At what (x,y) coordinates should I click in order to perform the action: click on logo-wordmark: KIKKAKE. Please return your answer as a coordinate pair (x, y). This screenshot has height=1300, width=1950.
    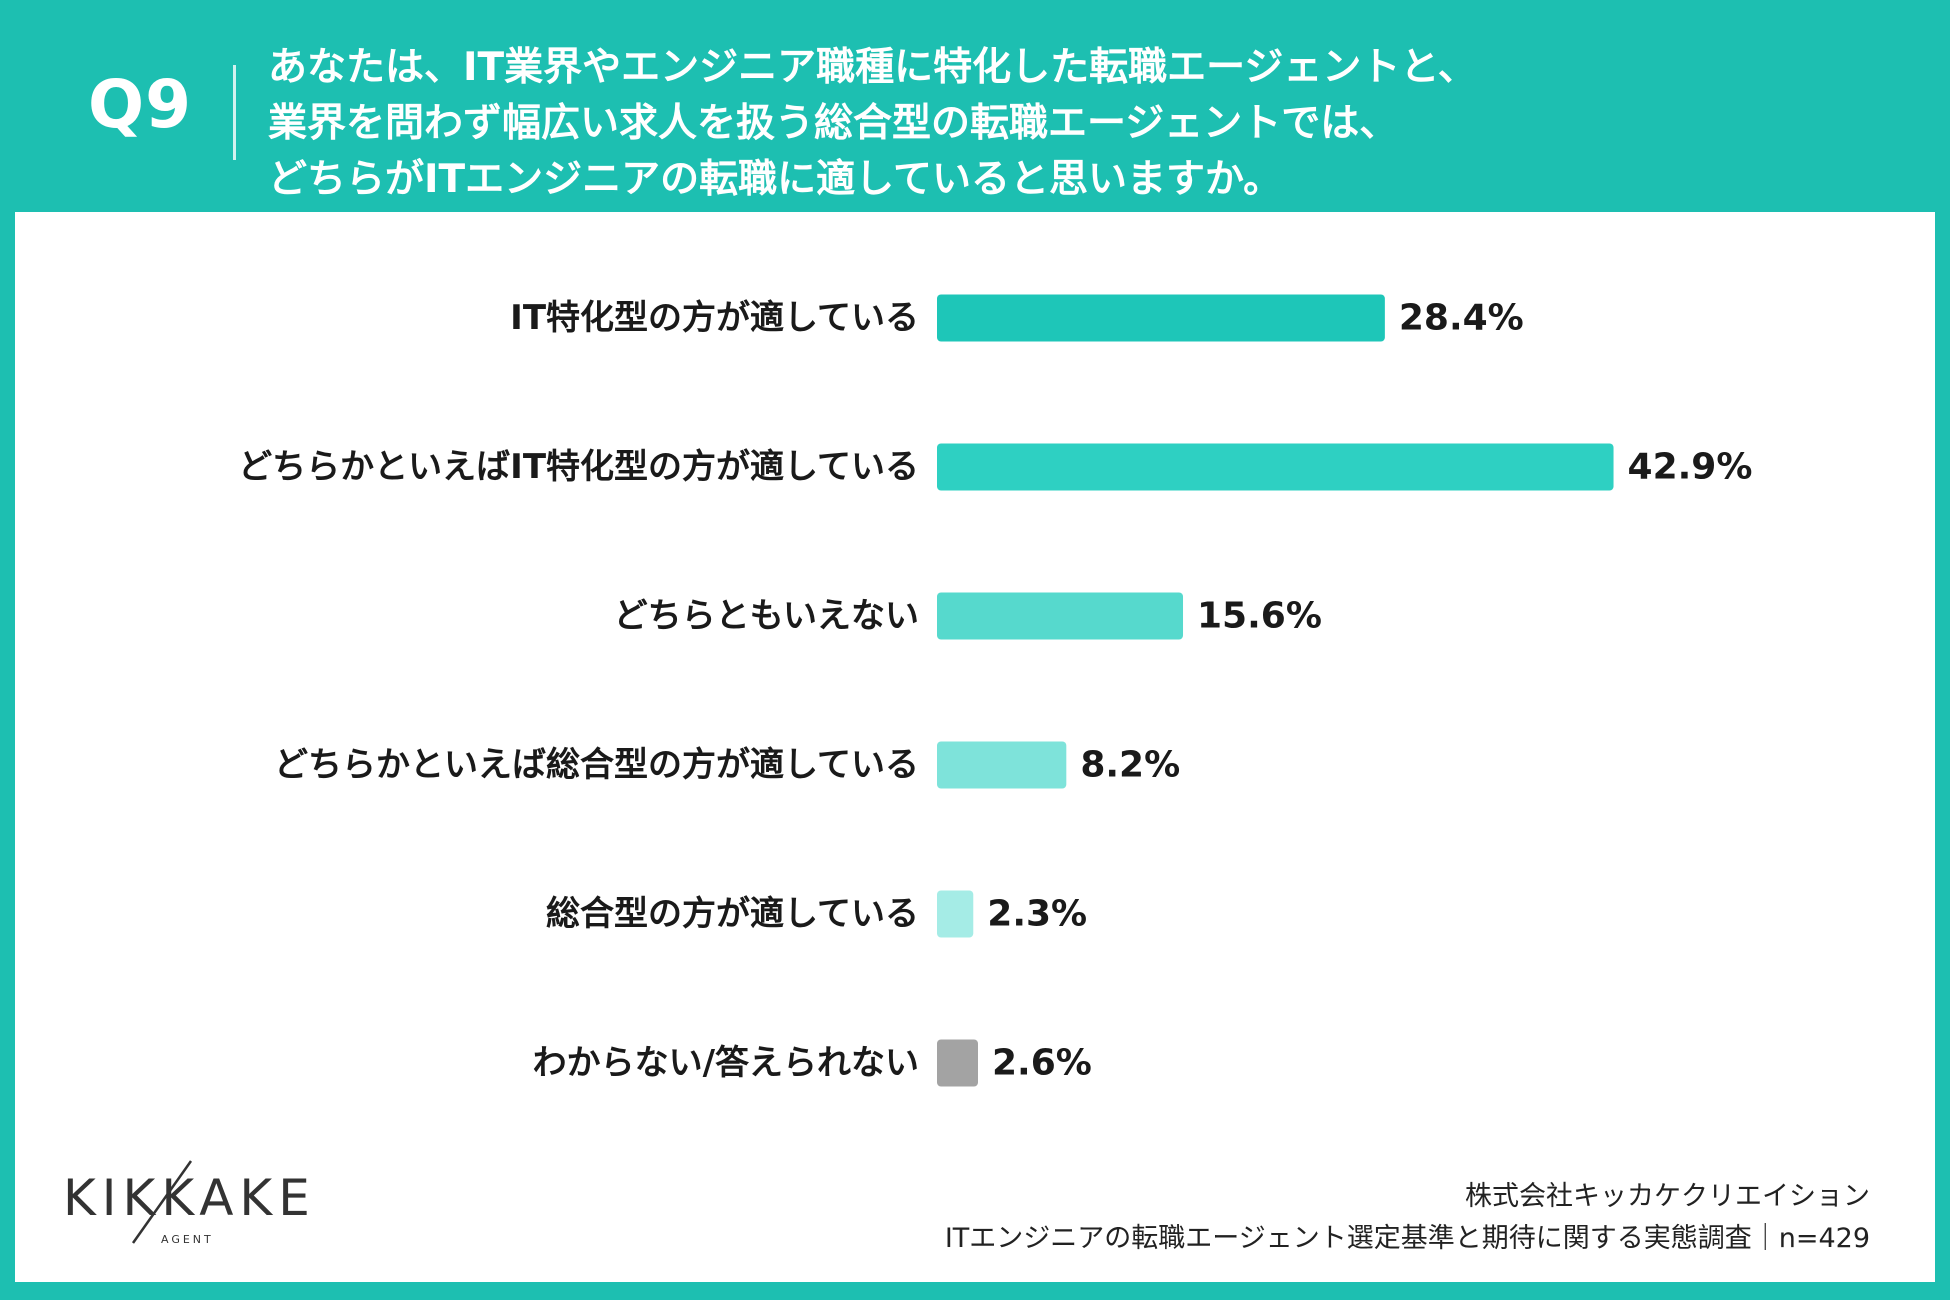
    Looking at the image, I should click on (189, 1198).